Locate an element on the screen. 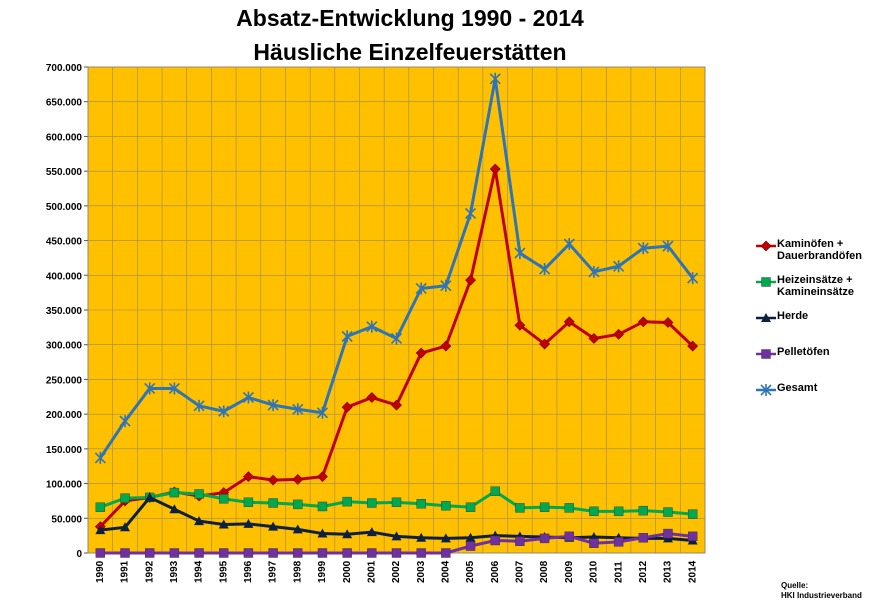 The width and height of the screenshot is (884, 615). legend-item-heizeinsaetze: Heizeinsätze + Kamineinsätze is located at coordinates (817, 292).